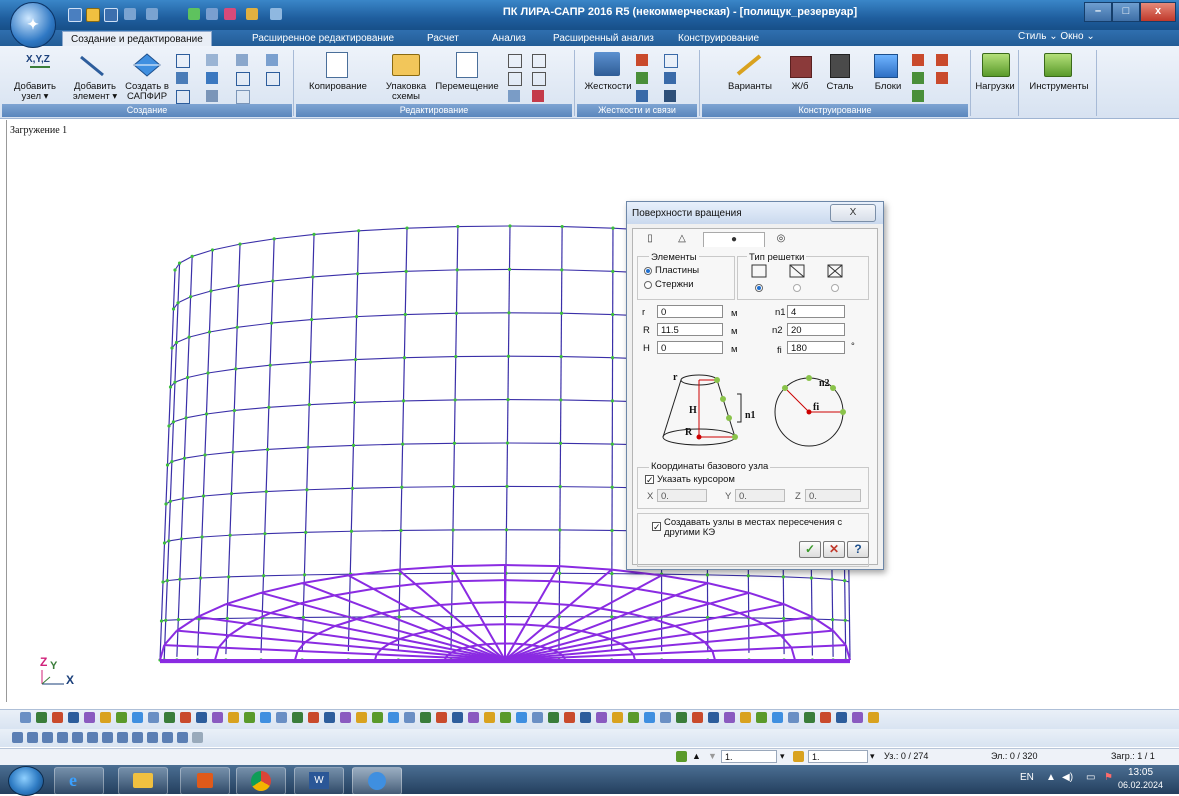 This screenshot has width=1179, height=796. What do you see at coordinates (798, 756) in the screenshot?
I see `status-pencil-icon` at bounding box center [798, 756].